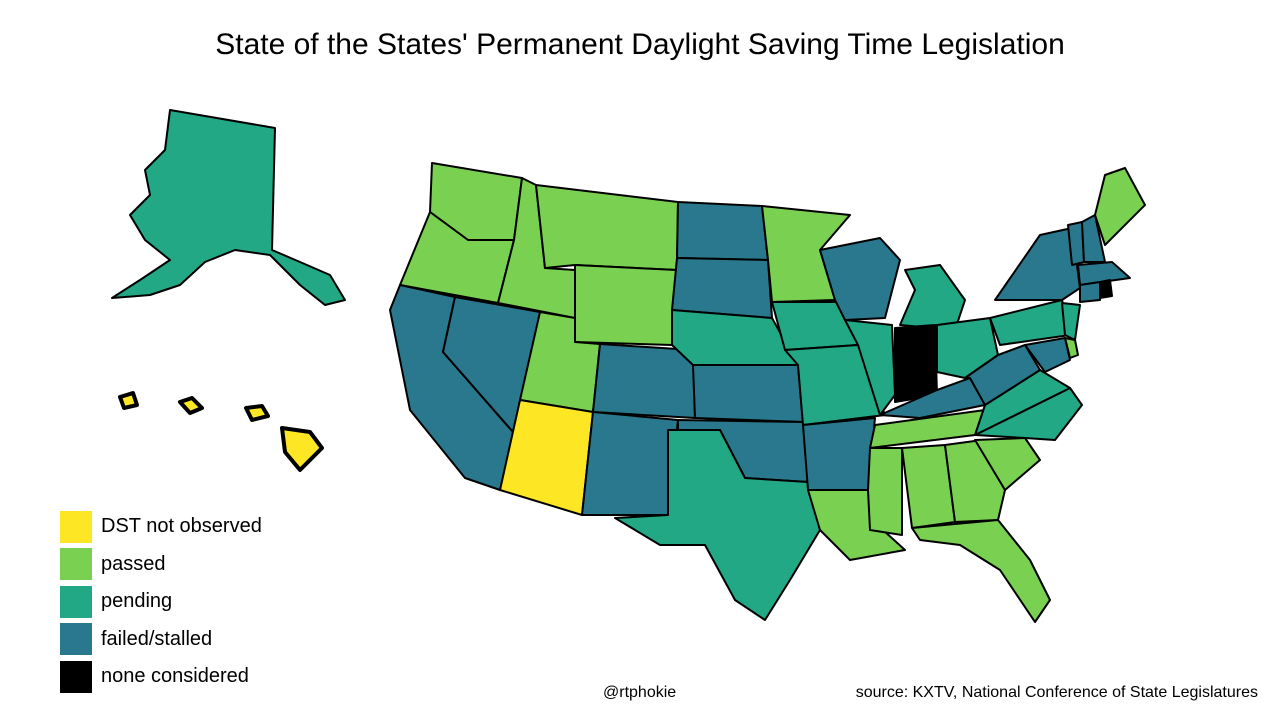 Image resolution: width=1280 pixels, height=720 pixels. What do you see at coordinates (626, 305) in the screenshot?
I see `state-WY` at bounding box center [626, 305].